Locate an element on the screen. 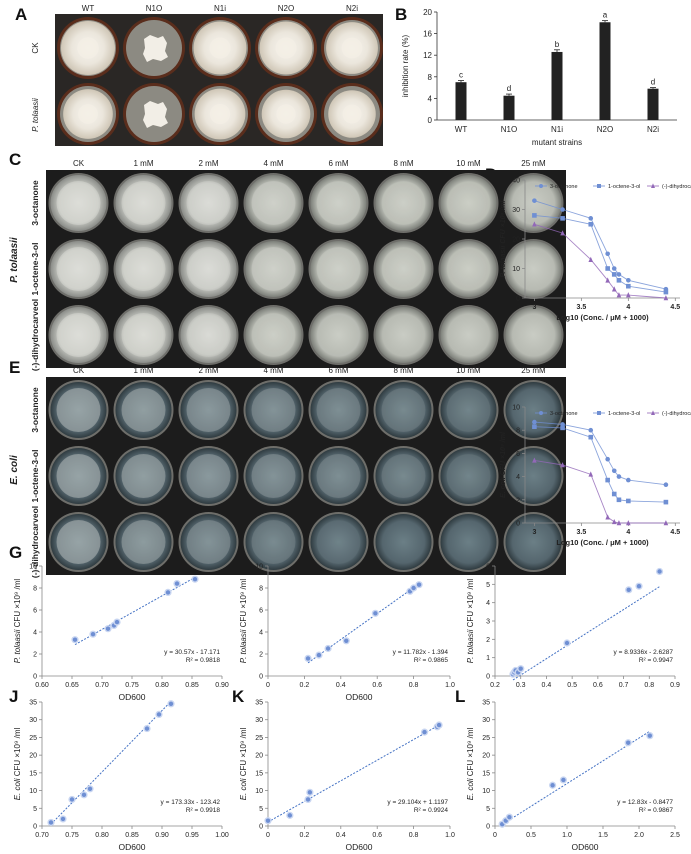 This screenshot has width=691, height=854. x-tick-label: 4.5 is located at coordinates (675, 532).